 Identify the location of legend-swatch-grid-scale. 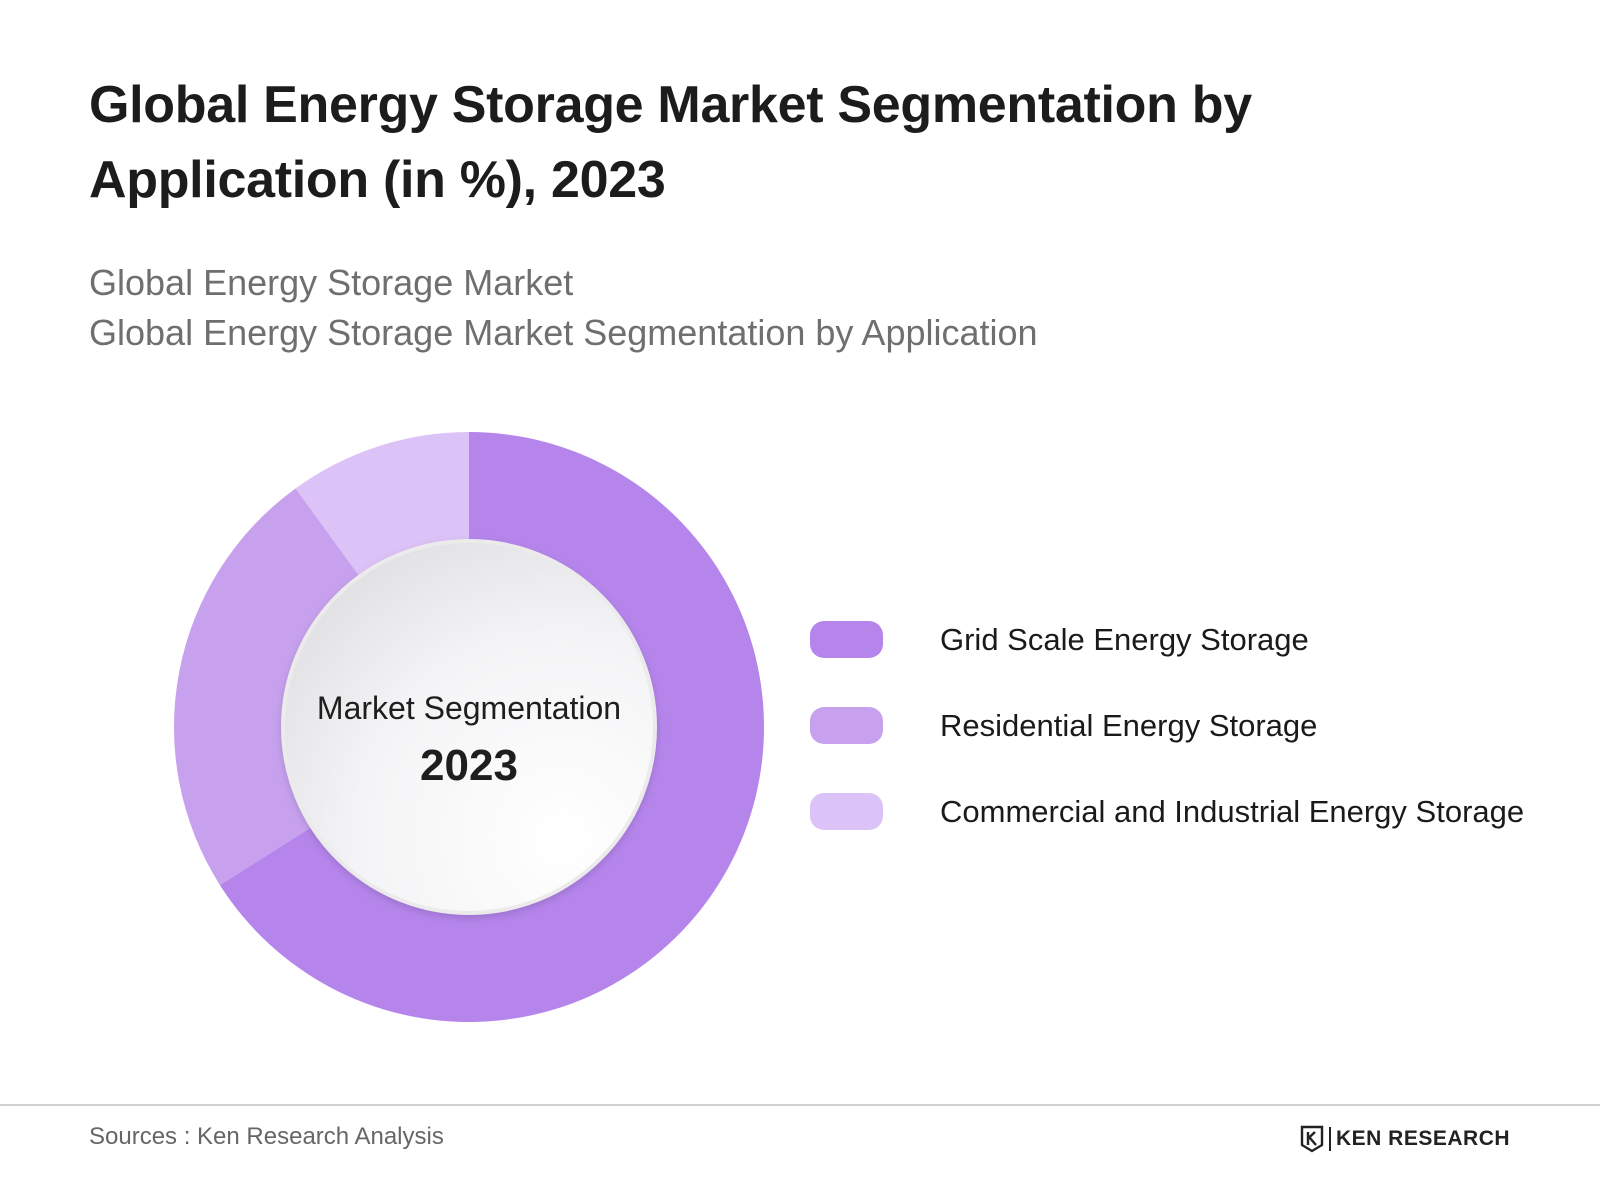
(846, 639).